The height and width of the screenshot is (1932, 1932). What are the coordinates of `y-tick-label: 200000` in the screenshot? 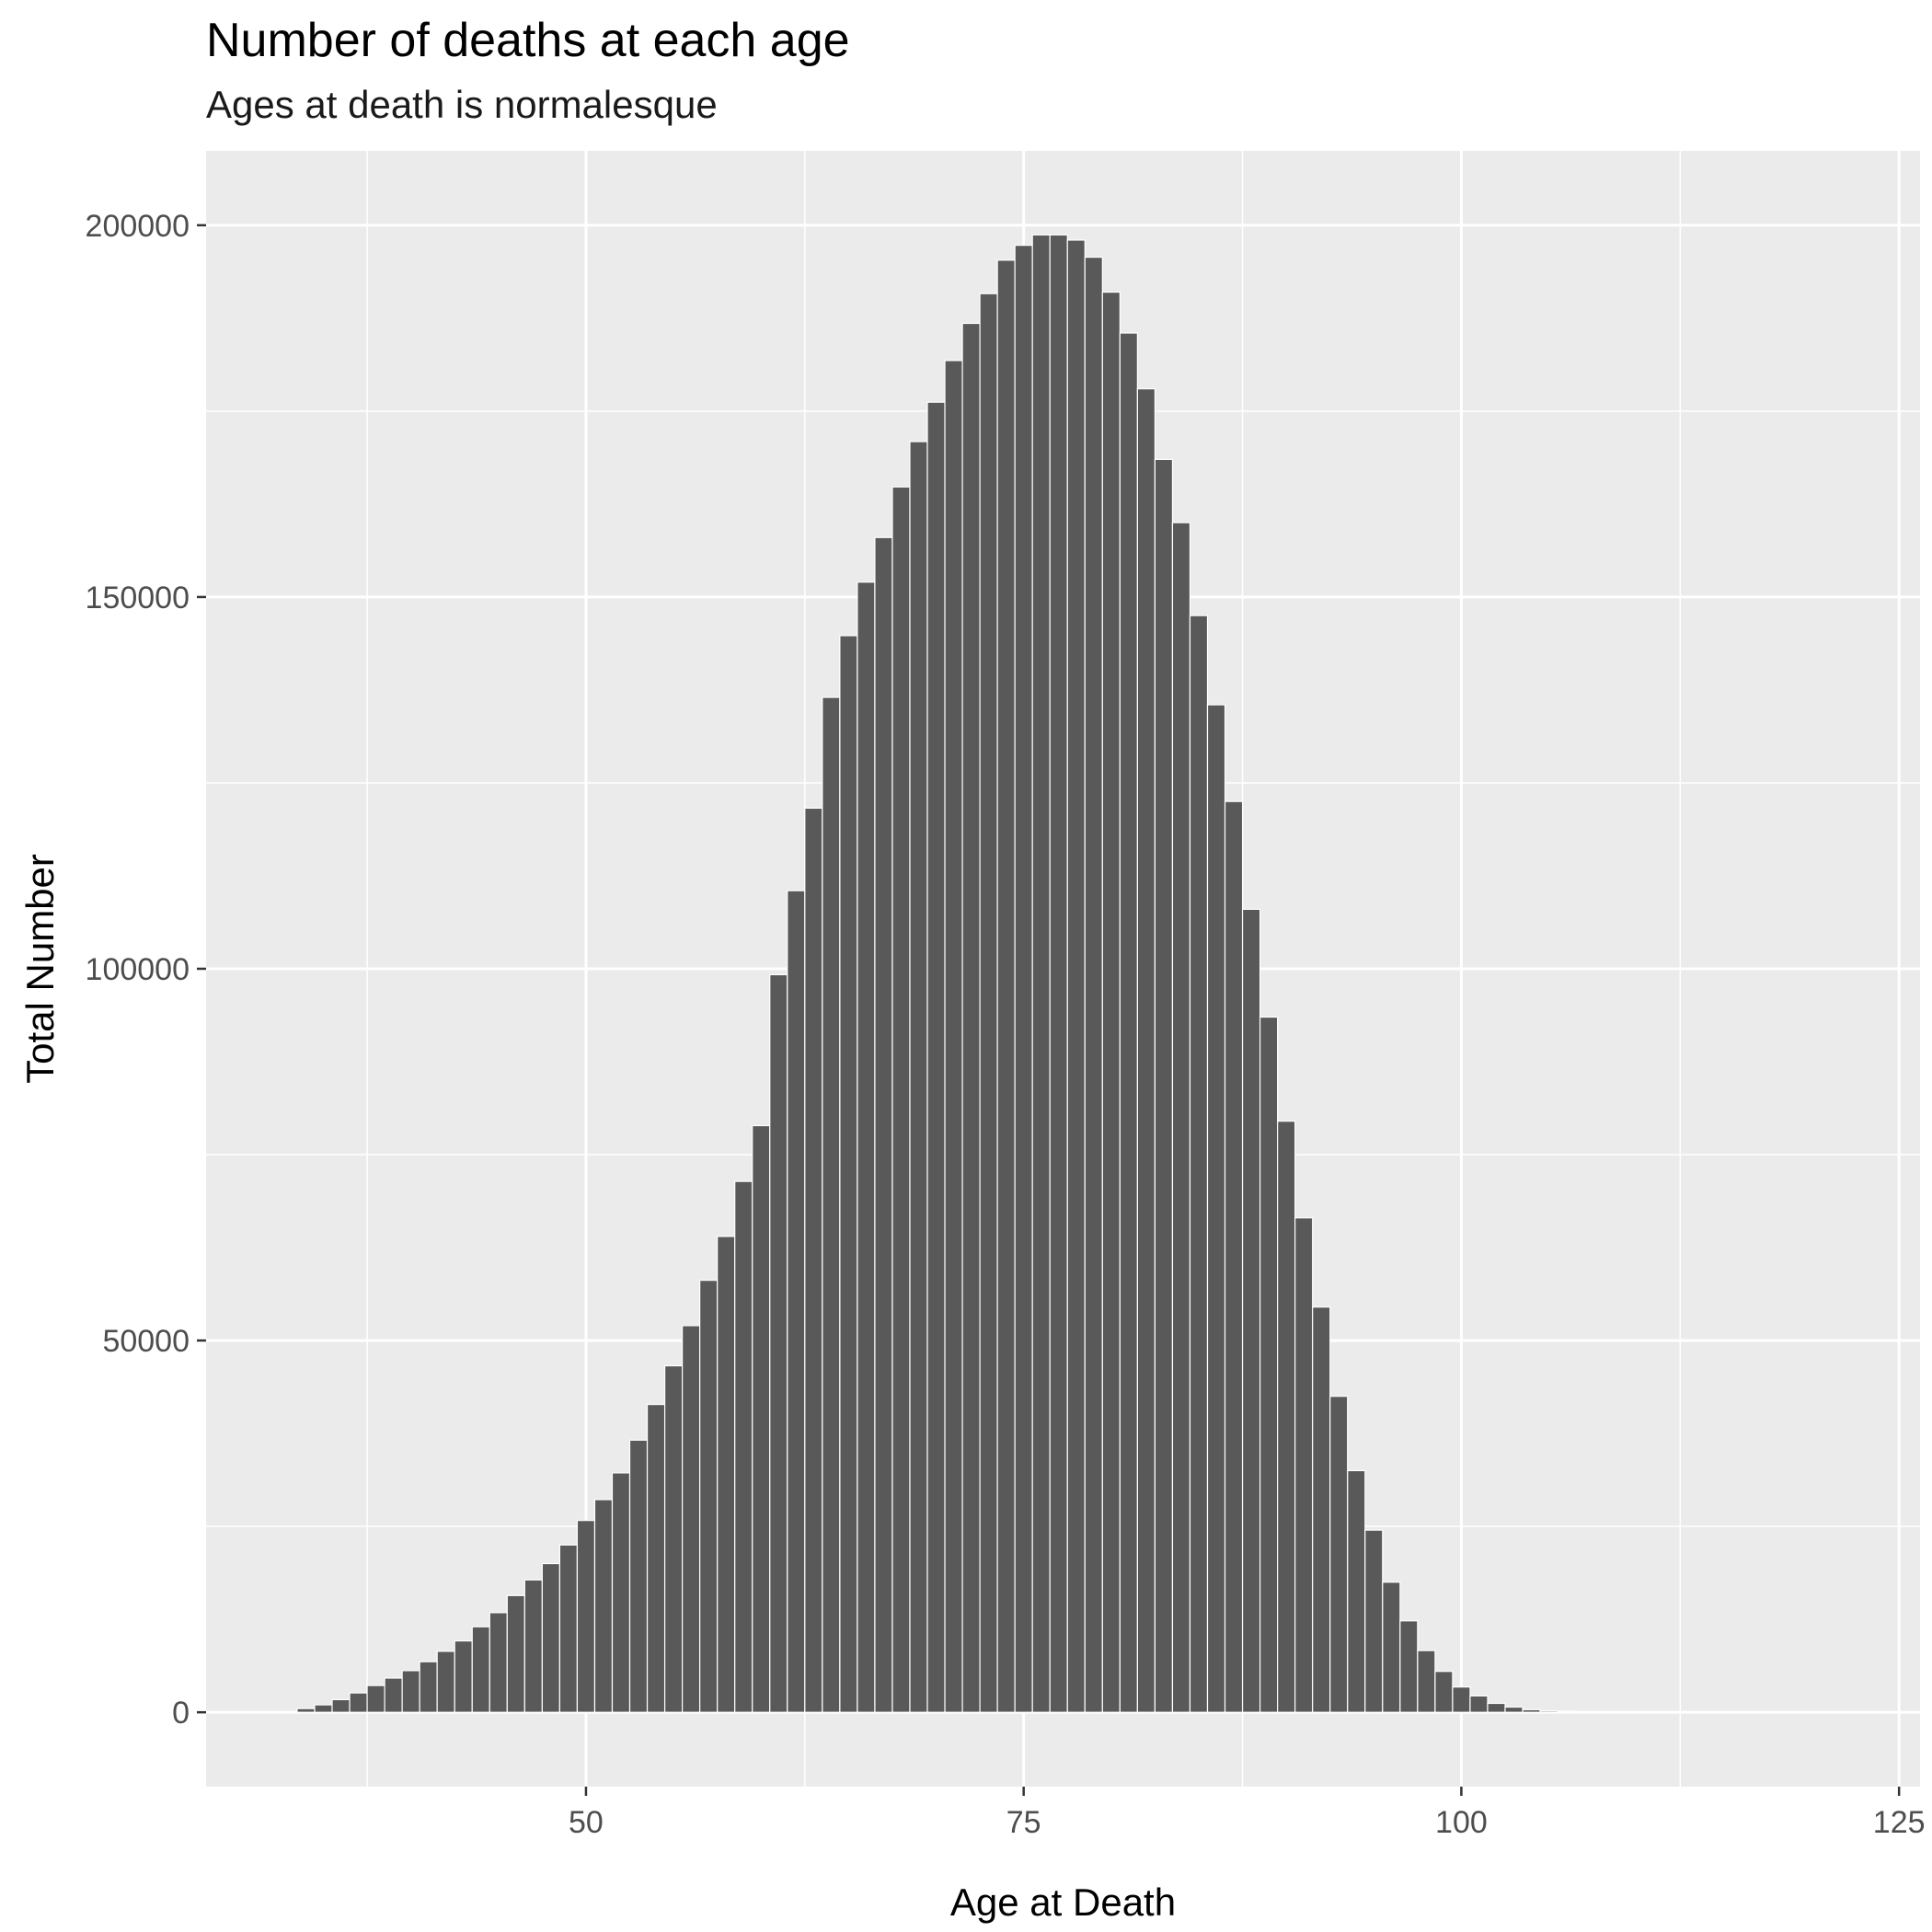 It's located at (138, 226).